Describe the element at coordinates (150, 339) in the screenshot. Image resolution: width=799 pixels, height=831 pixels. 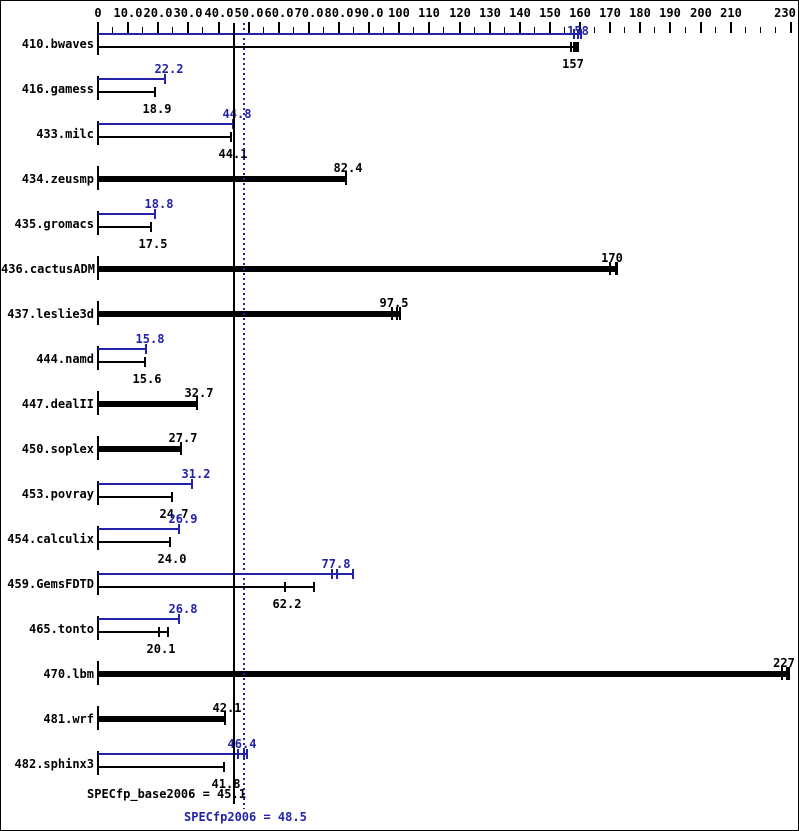
I see `peak-value-label: 15.8` at that location.